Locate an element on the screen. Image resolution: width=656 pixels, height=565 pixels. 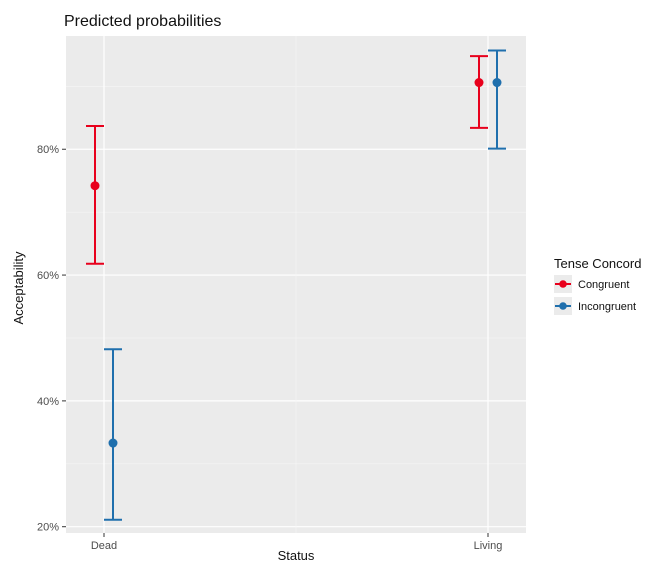
x-tick-label: Dead is located at coordinates (104, 546).